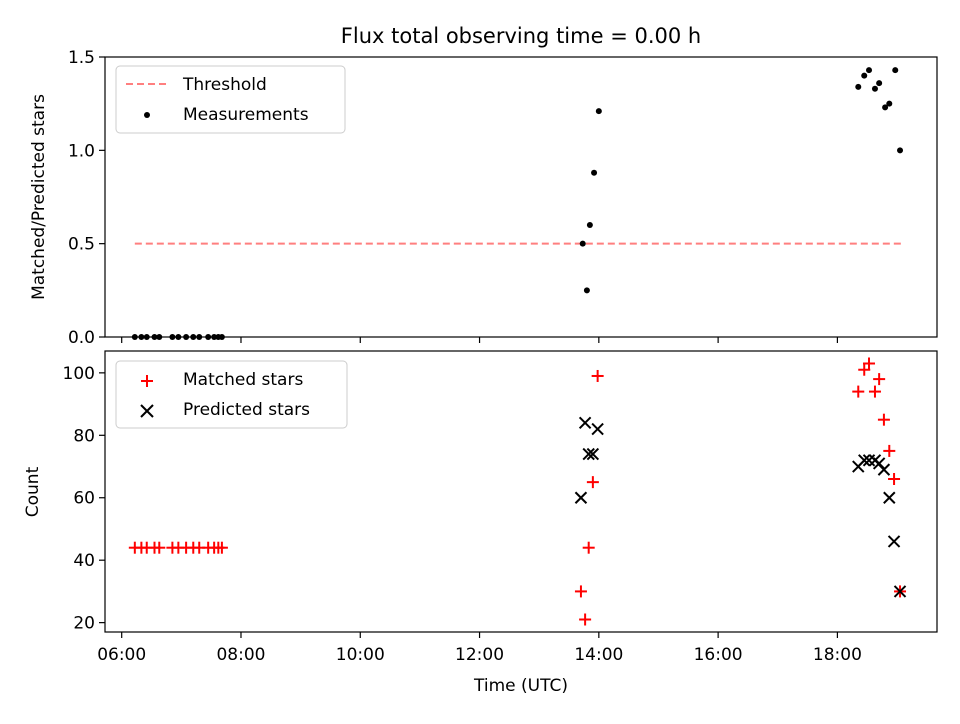  Describe the element at coordinates (33, 491) in the screenshot. I see `bottom-y-axis-label: Count` at that location.